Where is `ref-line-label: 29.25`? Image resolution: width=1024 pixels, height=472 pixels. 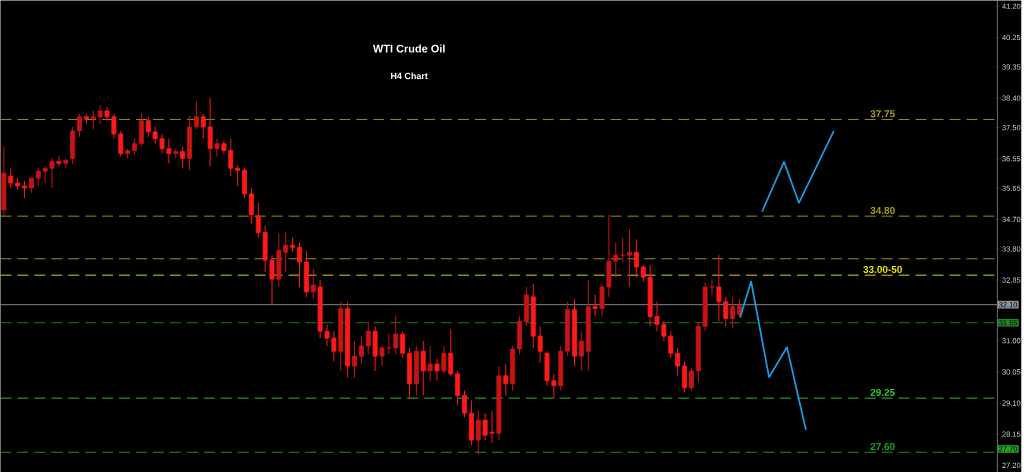
ref-line-label: 29.25 is located at coordinates (882, 392).